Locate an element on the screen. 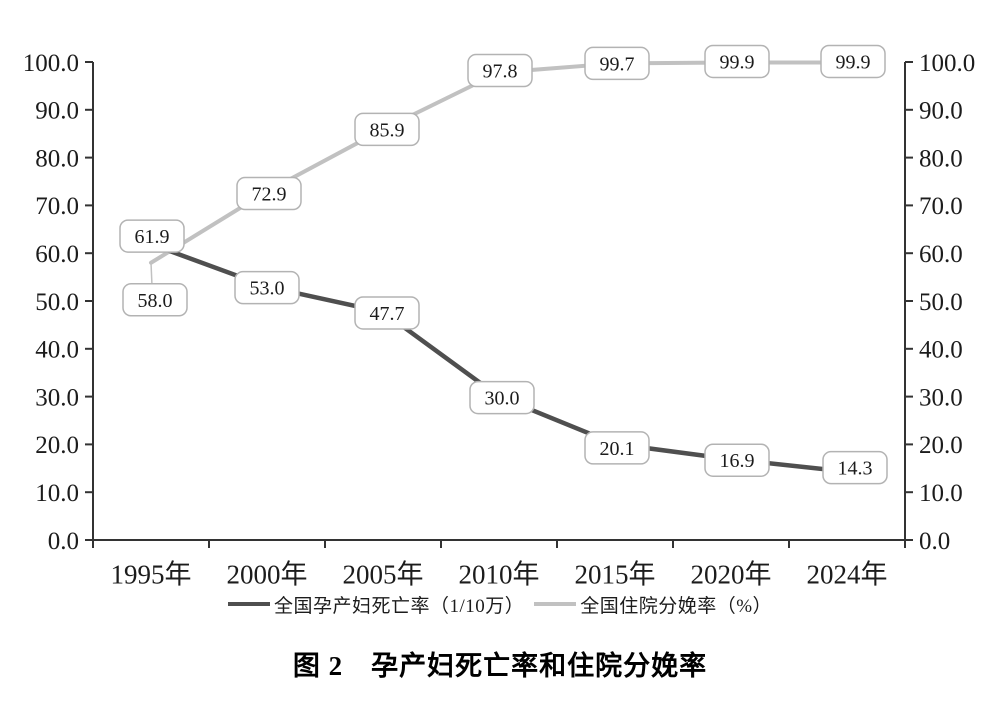 The image size is (1000, 725). data-label-text: 97.8 is located at coordinates (500, 72).